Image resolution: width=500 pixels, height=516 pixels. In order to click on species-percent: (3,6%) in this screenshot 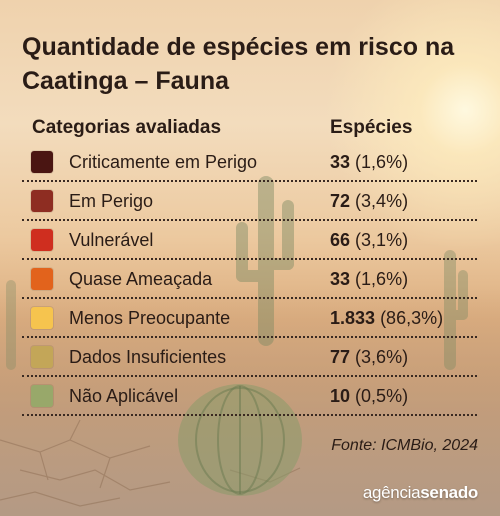, I will do `click(382, 357)`.